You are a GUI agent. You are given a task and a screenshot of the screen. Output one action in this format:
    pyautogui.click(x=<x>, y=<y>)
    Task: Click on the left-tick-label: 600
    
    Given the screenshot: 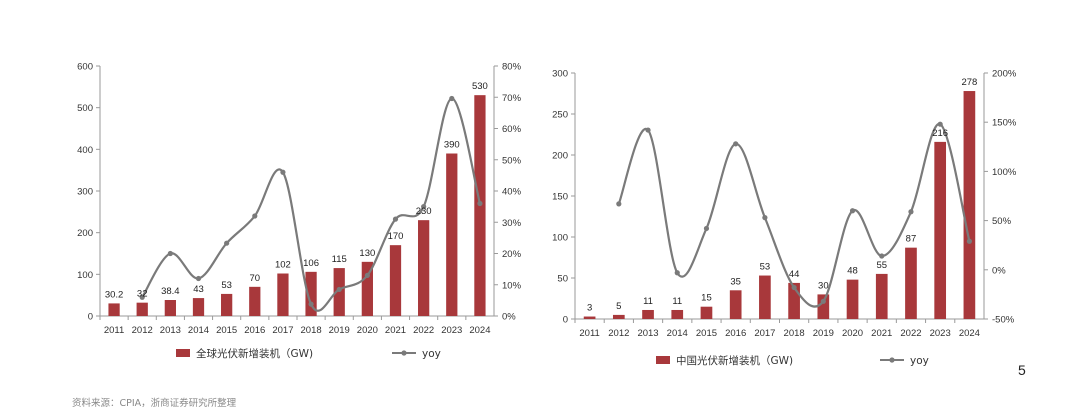 What is the action you would take?
    pyautogui.click(x=85, y=67)
    